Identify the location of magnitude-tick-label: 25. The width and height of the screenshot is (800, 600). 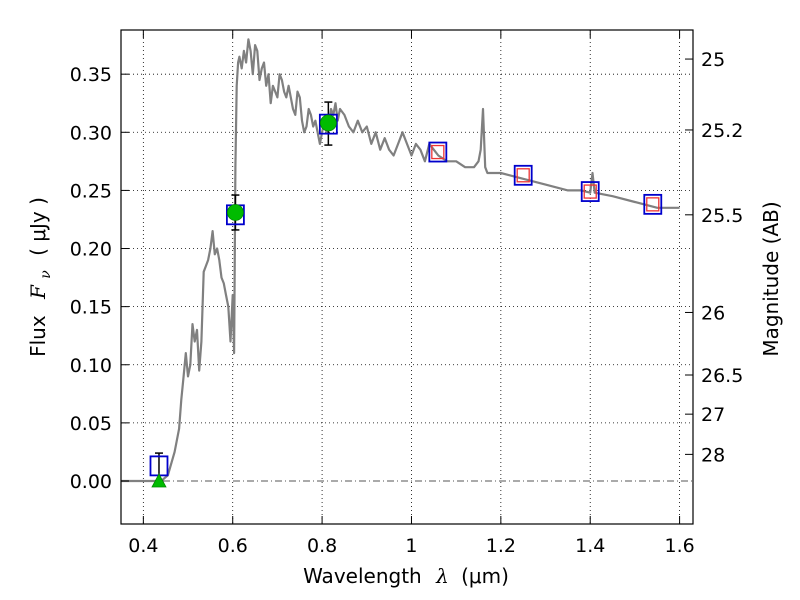
(713, 60).